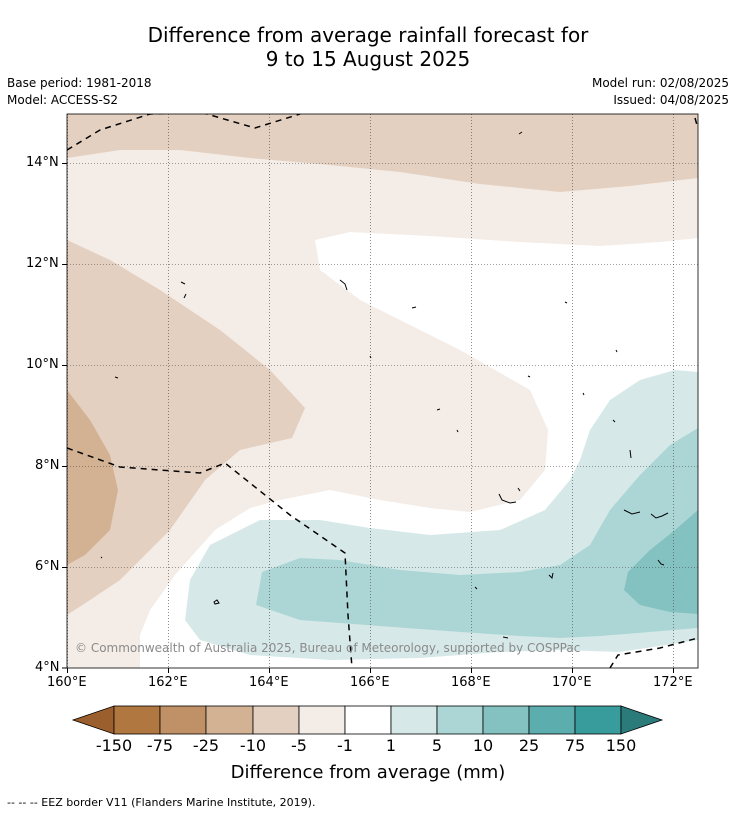 Image resolution: width=736 pixels, height=816 pixels. I want to click on colorbar-extend-high, so click(642, 720).